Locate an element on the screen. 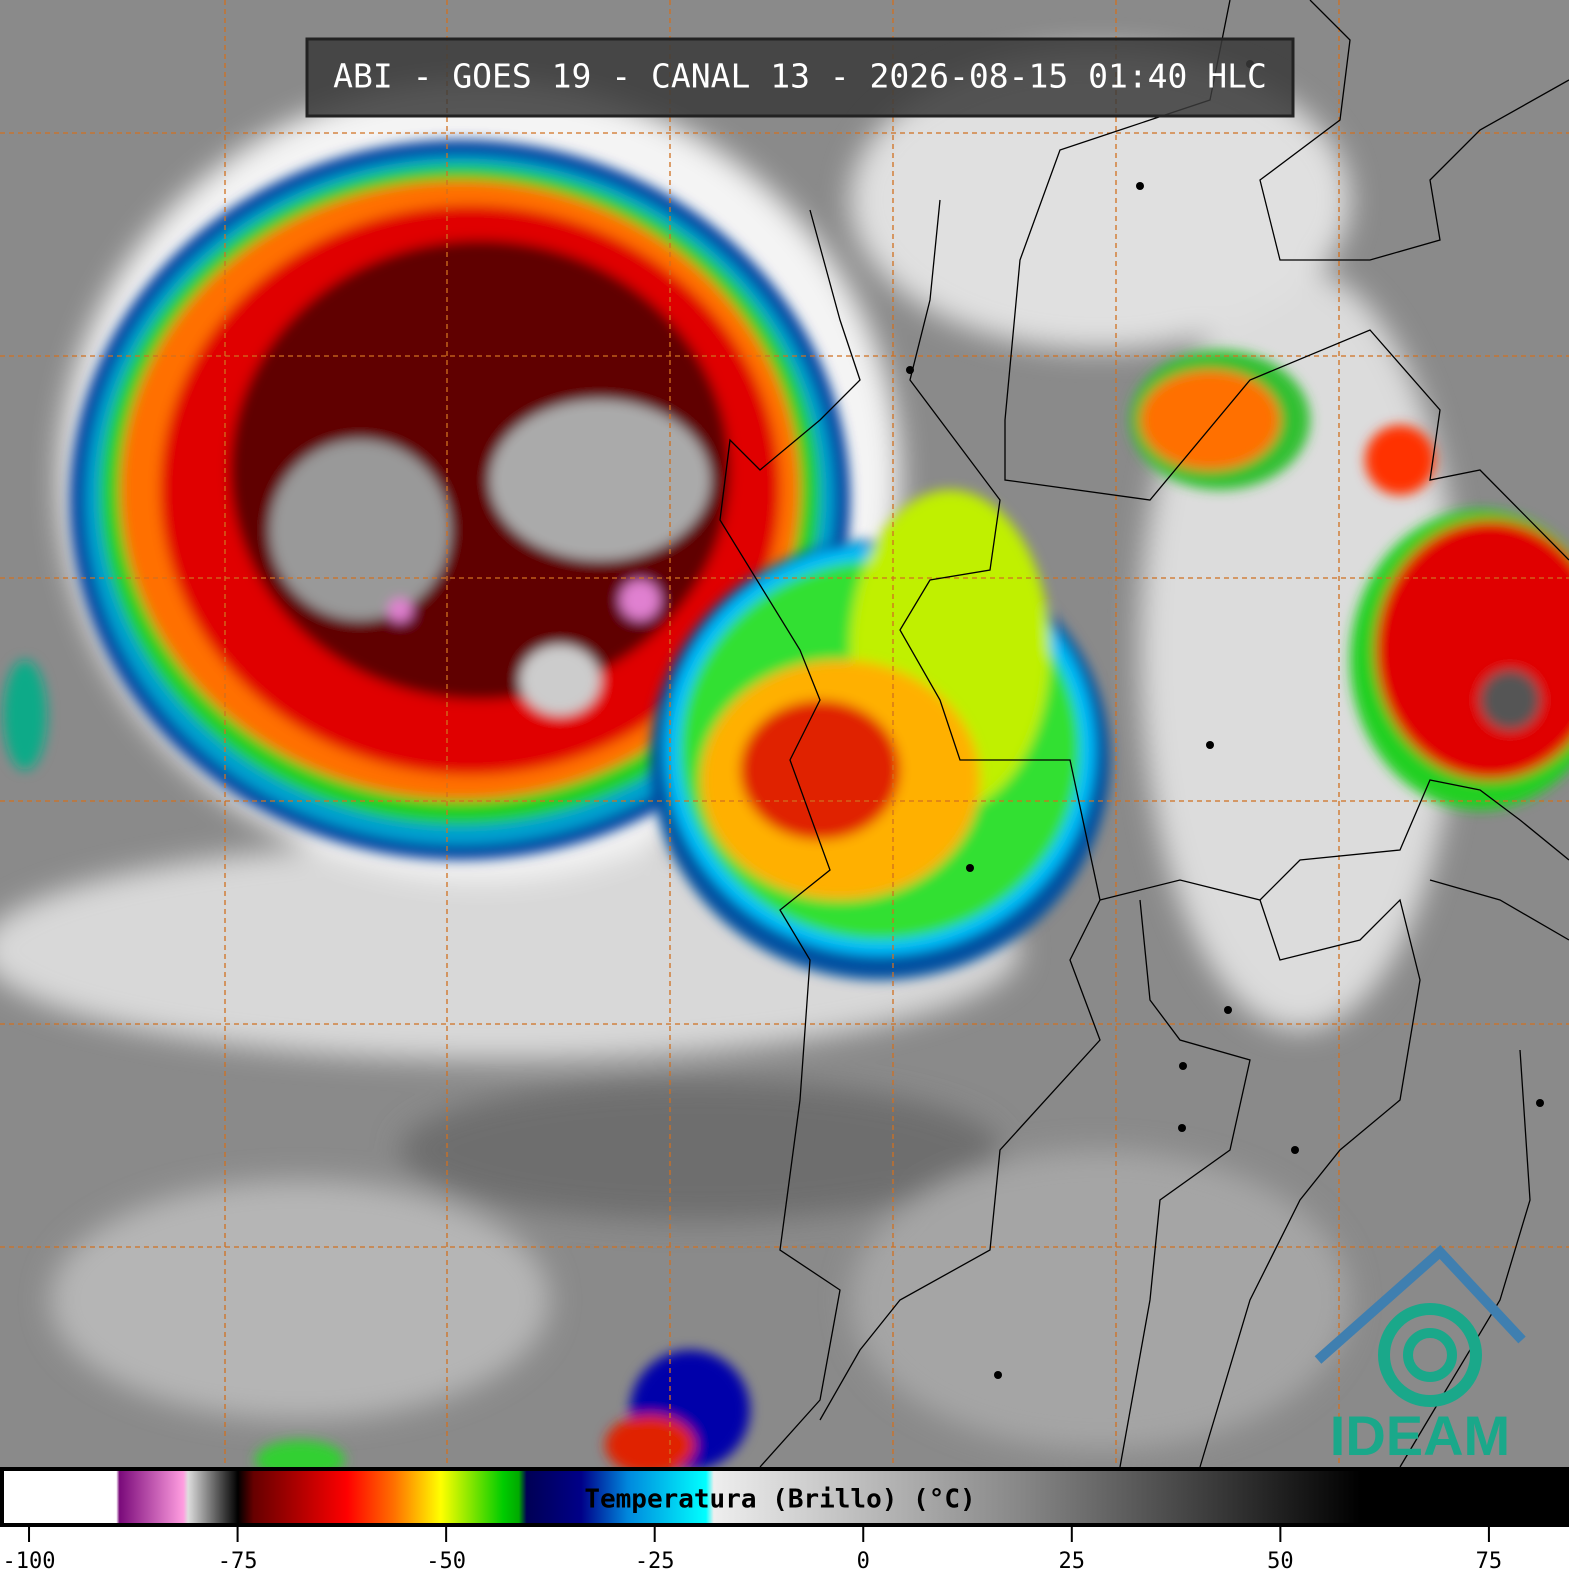 Image resolution: width=1569 pixels, height=1582 pixels. tick-label: -50 is located at coordinates (446, 1561).